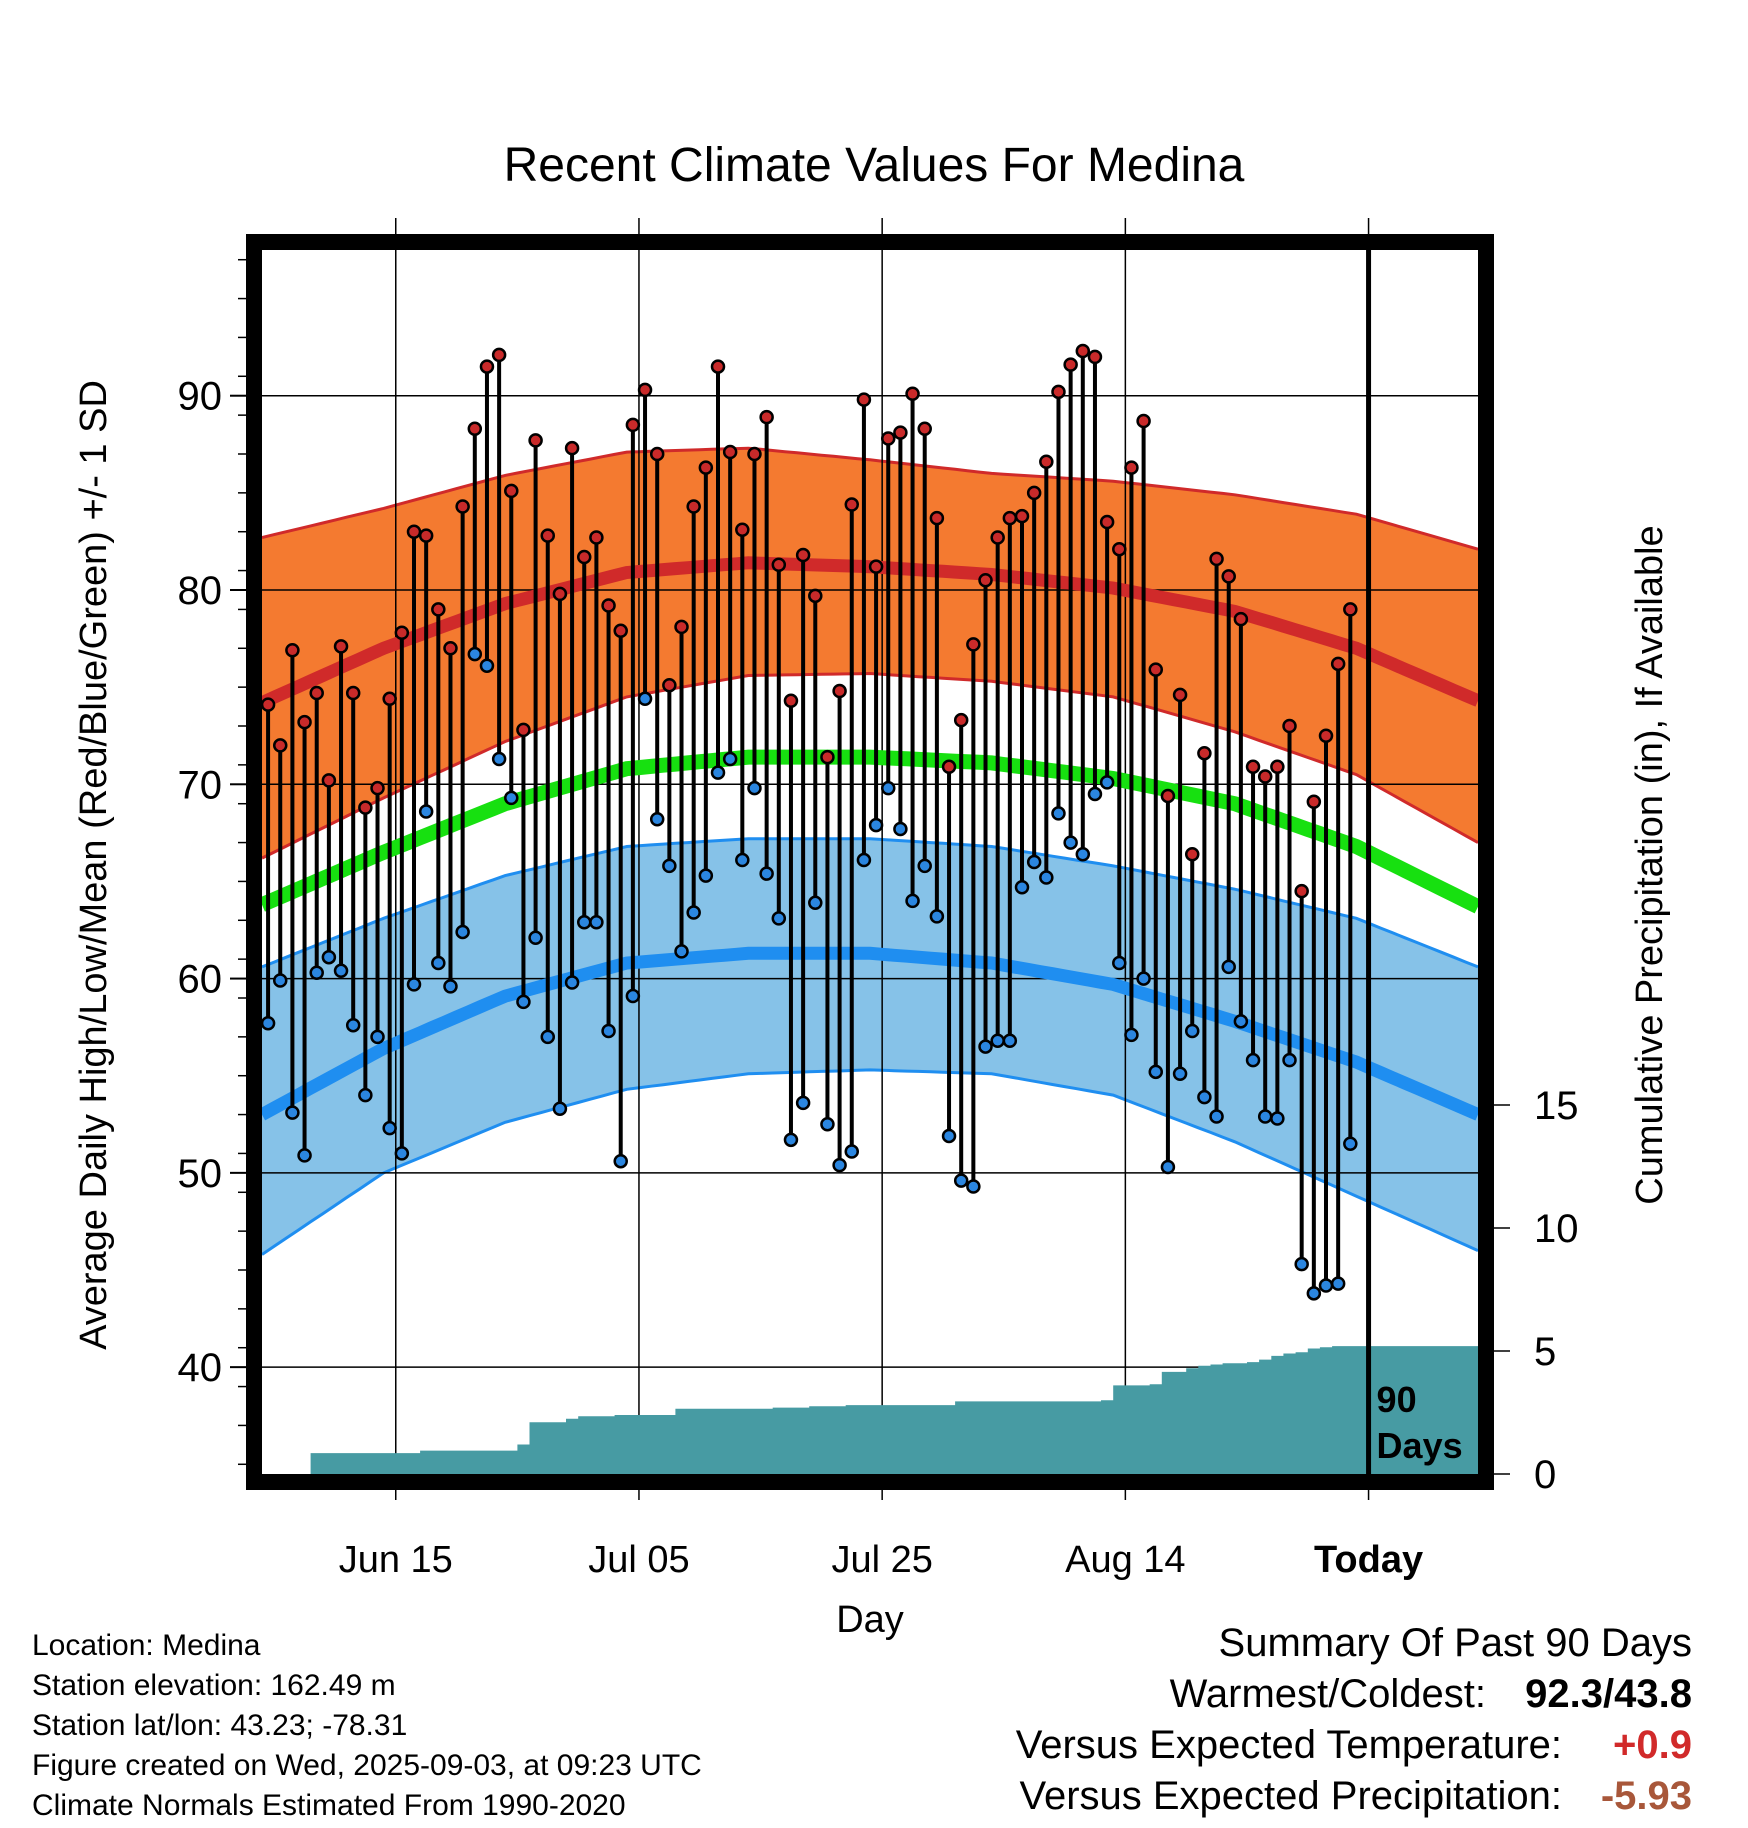 Image resolution: width=1748 pixels, height=1828 pixels. Describe the element at coordinates (1556, 1106) in the screenshot. I see `y2-tick-label: 15` at that location.